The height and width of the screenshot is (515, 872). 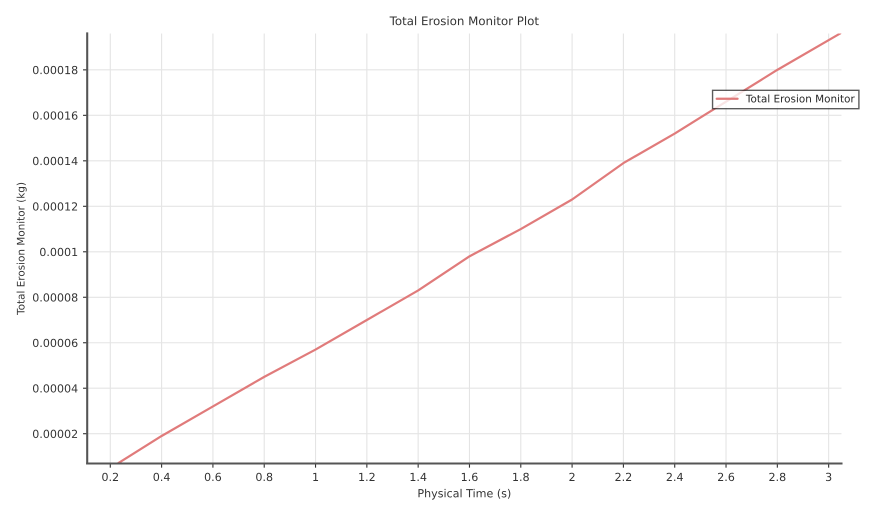 What do you see at coordinates (213, 477) in the screenshot?
I see `x-tick-label: 0.6` at bounding box center [213, 477].